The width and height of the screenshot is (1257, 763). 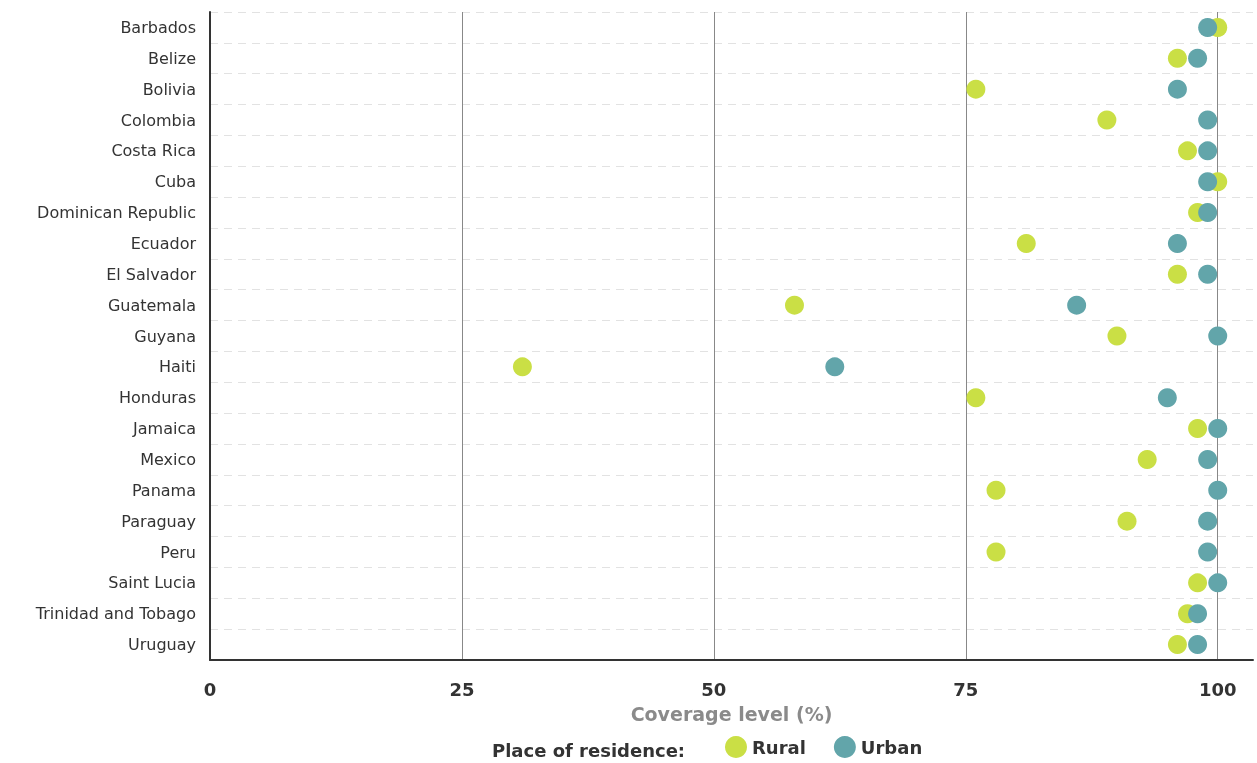 What do you see at coordinates (169, 89) in the screenshot?
I see `y-tick-label: Bolivia` at bounding box center [169, 89].